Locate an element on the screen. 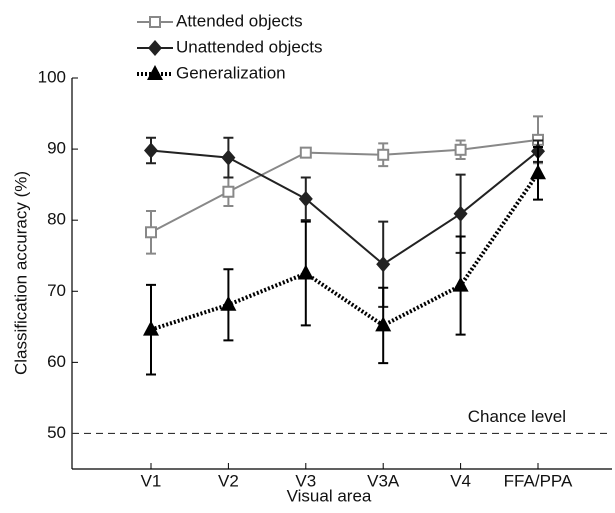 This screenshot has width=615, height=513. legend-label: Unattended objects is located at coordinates (249, 46).